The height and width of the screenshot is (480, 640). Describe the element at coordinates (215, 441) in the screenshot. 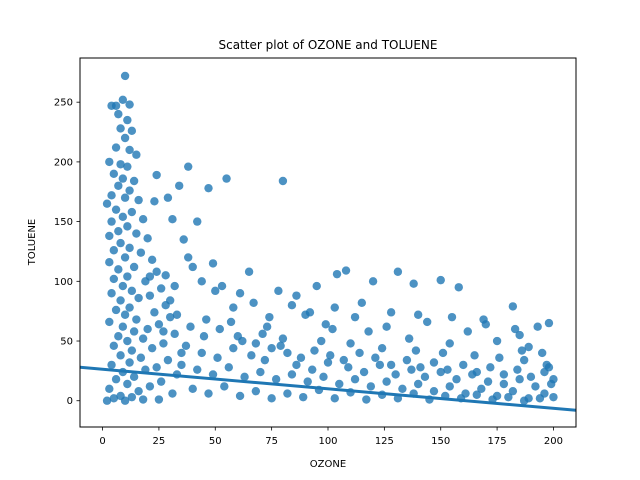

I see `x-tick-label: 50` at that location.